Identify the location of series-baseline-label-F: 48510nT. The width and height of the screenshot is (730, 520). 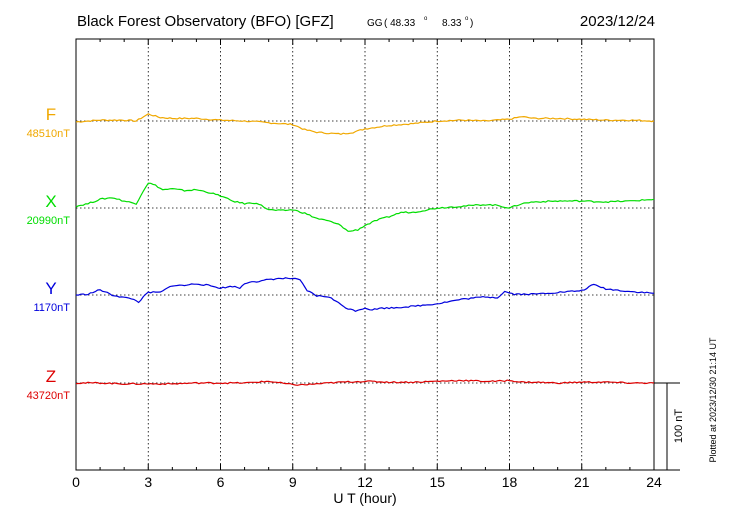
(49, 134).